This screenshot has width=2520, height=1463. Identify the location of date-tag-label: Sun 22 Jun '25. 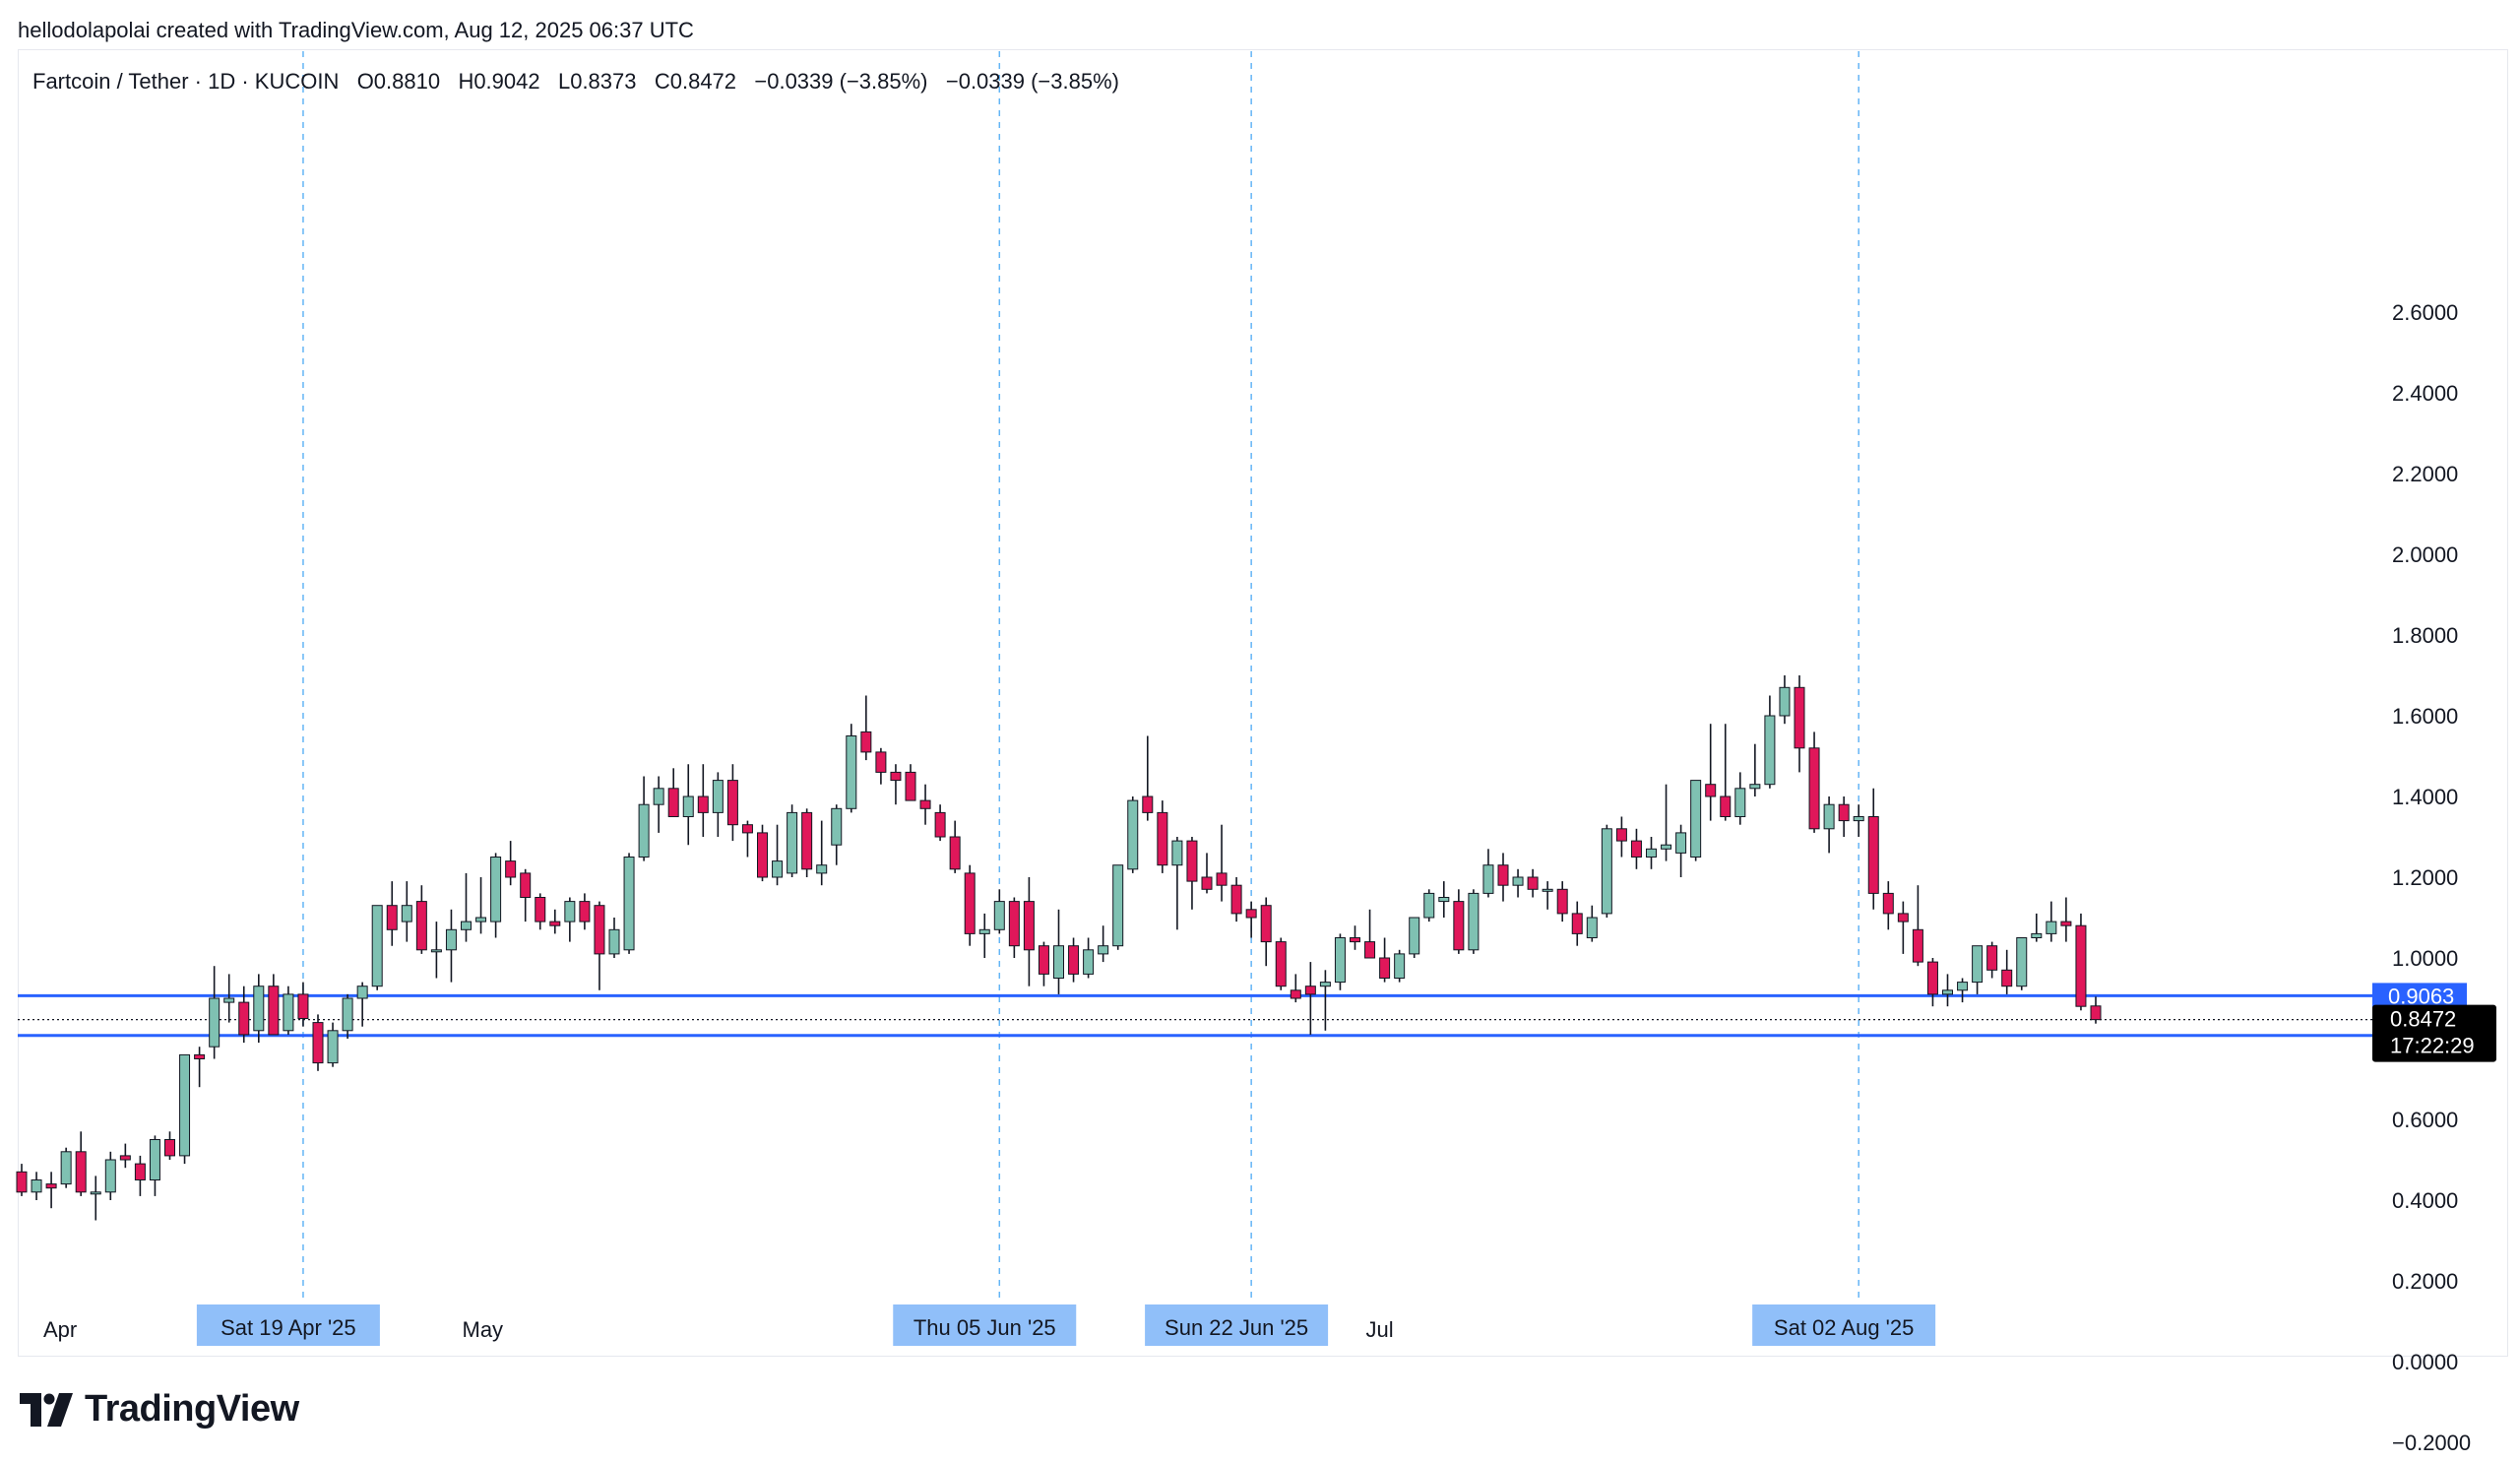
(1236, 1327).